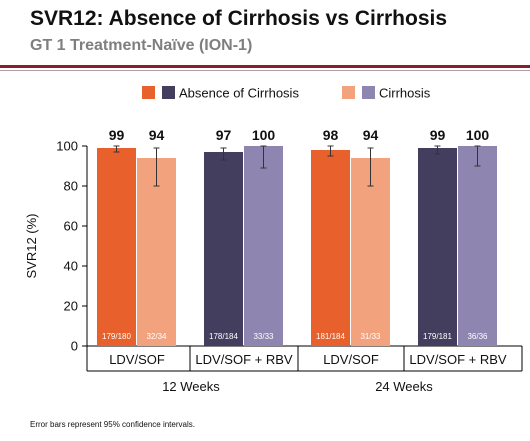  I want to click on y-tick-label: 0, so click(74, 346).